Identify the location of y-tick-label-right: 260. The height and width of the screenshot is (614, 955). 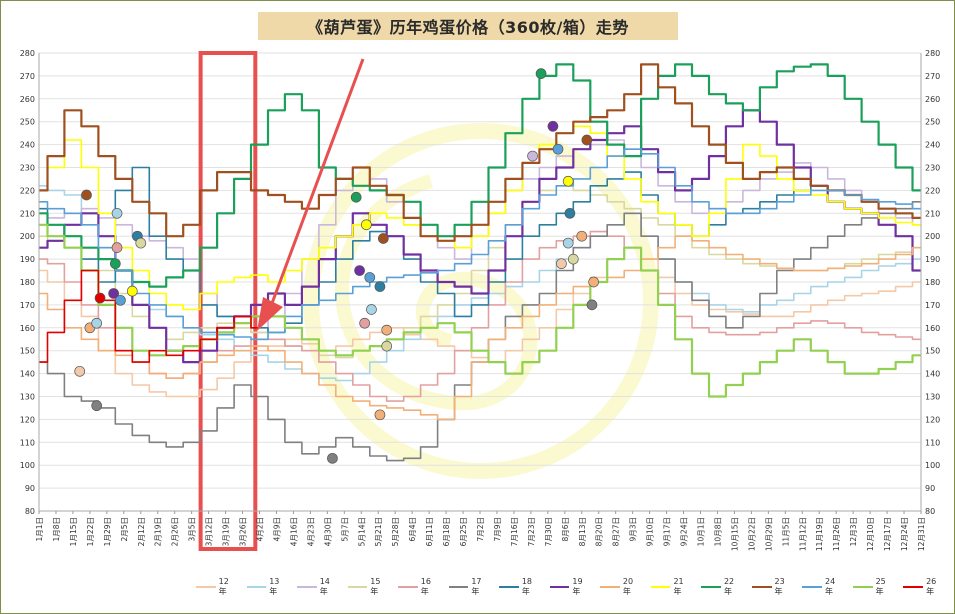
(932, 99).